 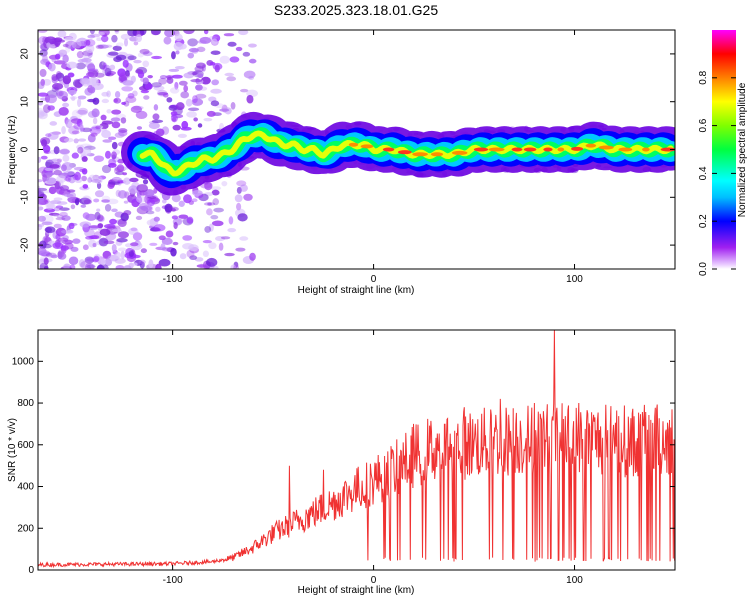 I want to click on colorbar-label: Normalized spectral amplitude, so click(x=742, y=149).